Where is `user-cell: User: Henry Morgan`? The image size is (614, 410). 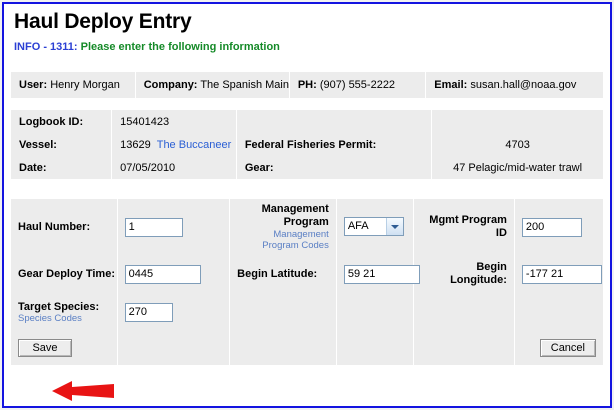 user-cell: User: Henry Morgan is located at coordinates (73, 85).